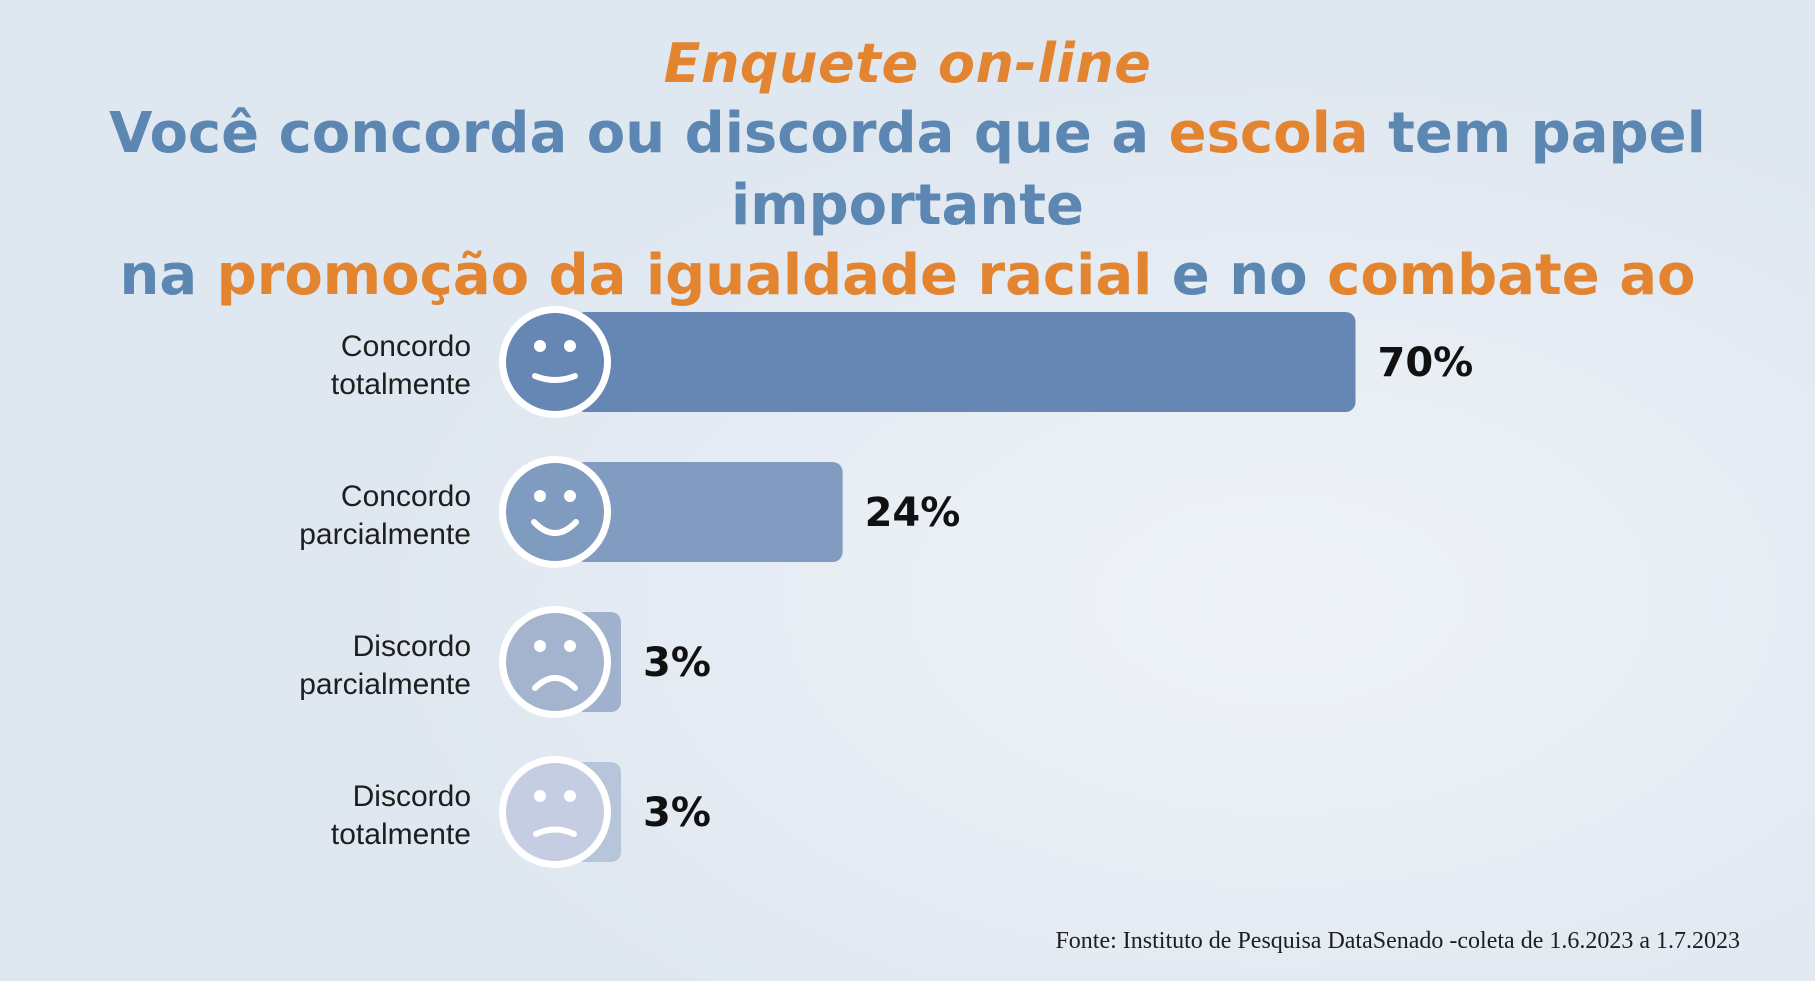  What do you see at coordinates (1268, 133) in the screenshot?
I see `question-highlight-1: escola` at bounding box center [1268, 133].